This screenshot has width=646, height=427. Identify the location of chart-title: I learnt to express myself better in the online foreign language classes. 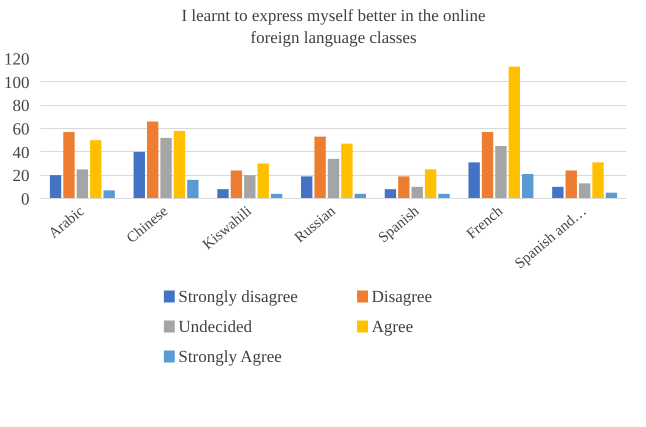
(333, 26).